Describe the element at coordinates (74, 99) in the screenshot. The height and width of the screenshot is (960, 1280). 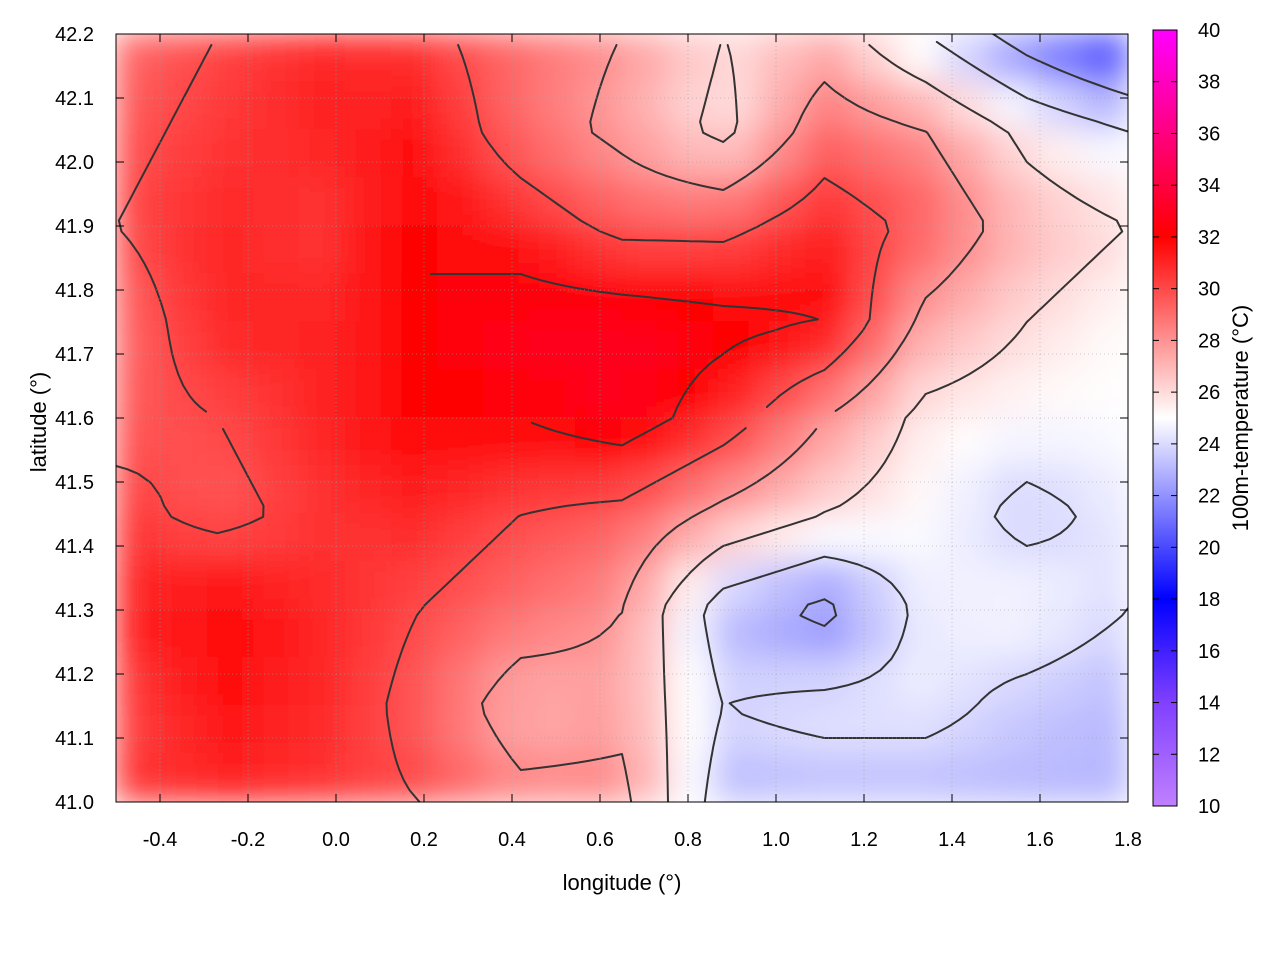
I see `y-tick-label: 42.1` at that location.